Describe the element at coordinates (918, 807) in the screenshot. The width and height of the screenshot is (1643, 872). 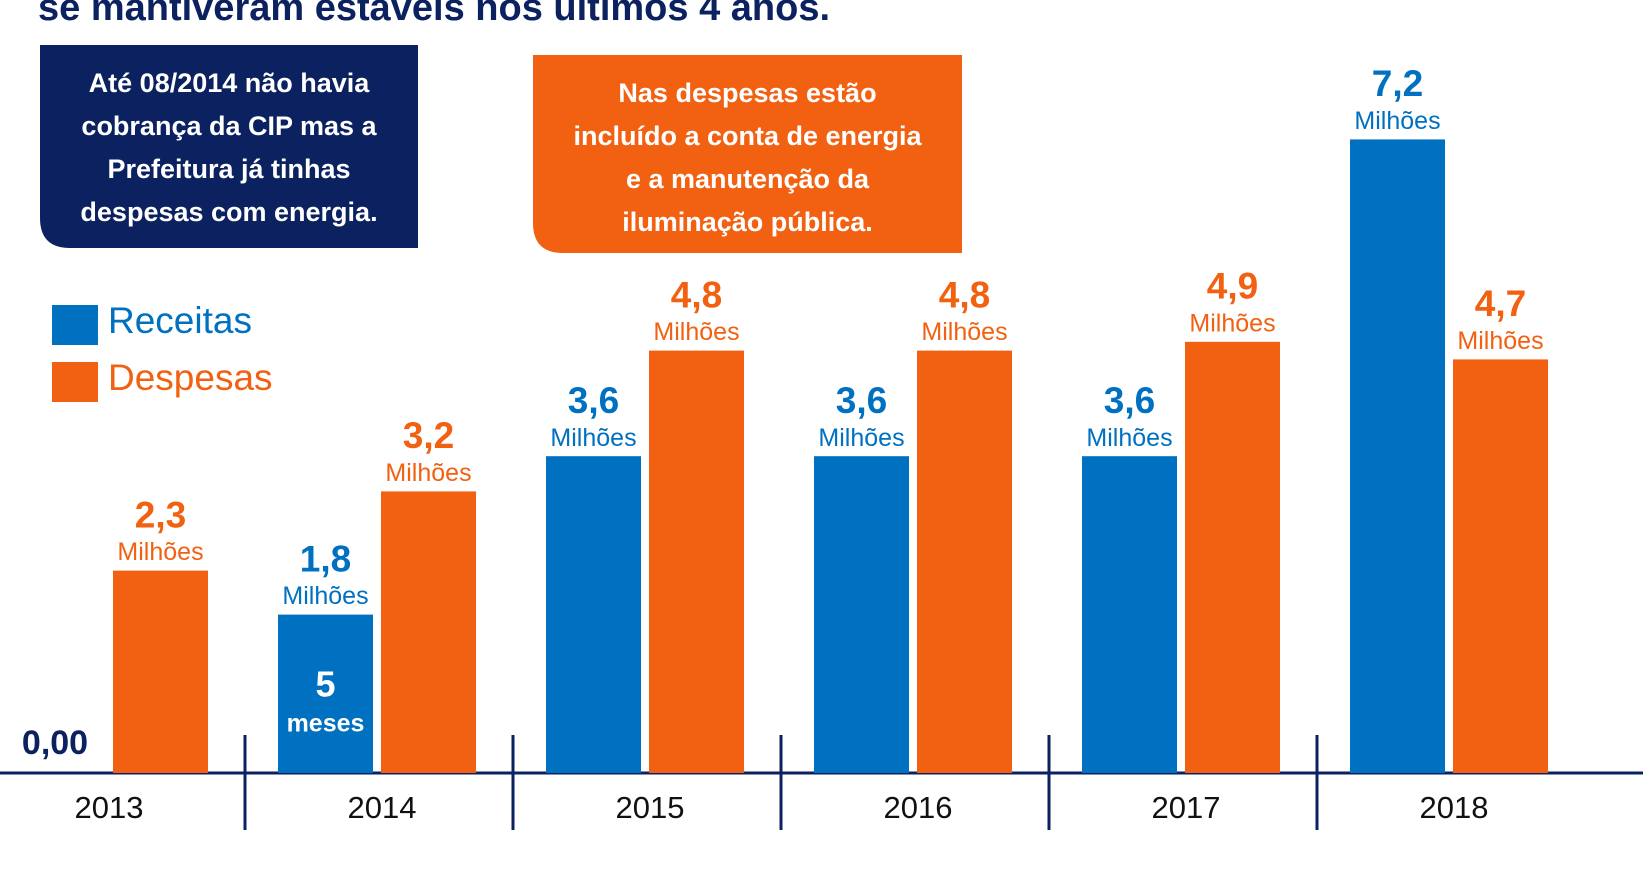
I see `x-tick-label: 2016` at that location.